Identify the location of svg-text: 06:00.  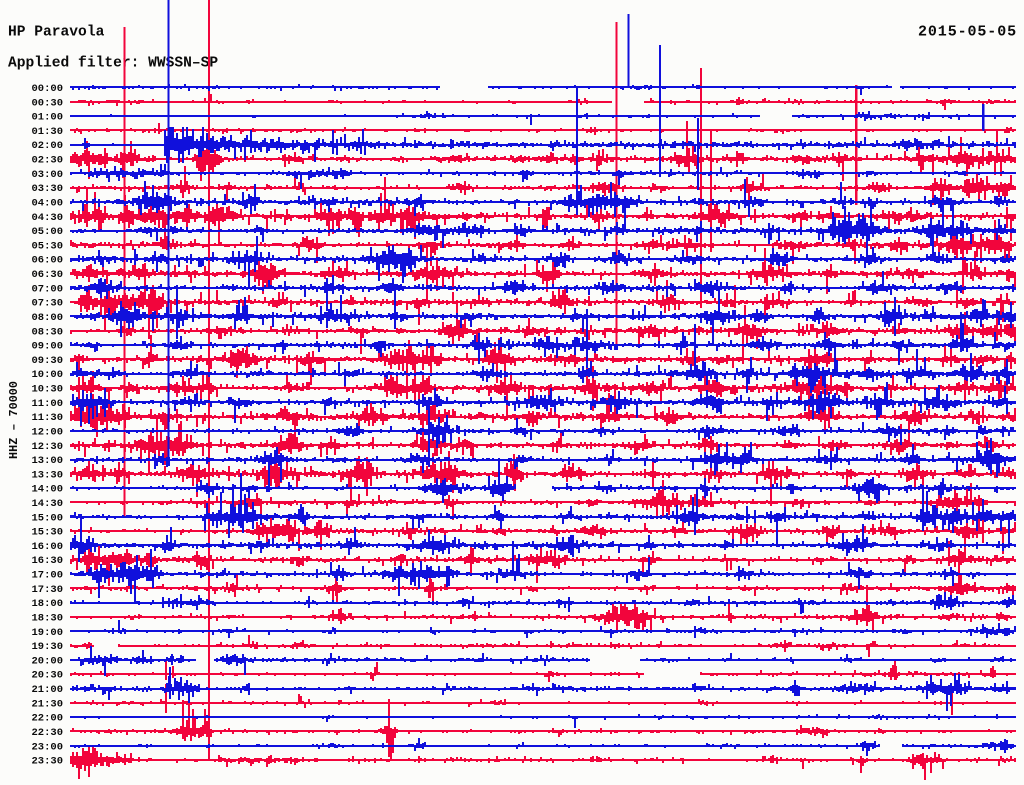
(47, 261).